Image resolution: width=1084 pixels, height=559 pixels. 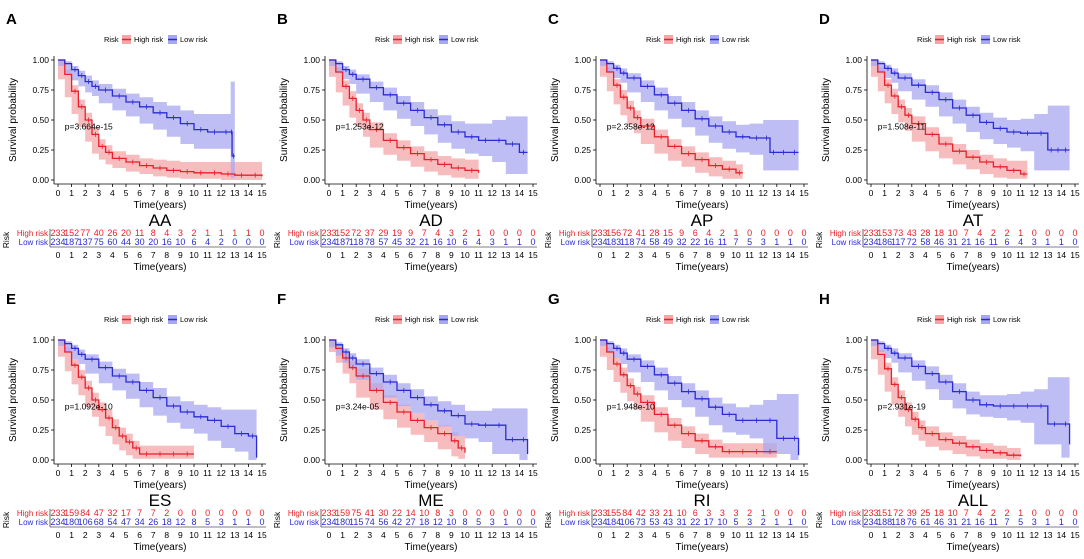 I want to click on risk-low-count: 72, so click(x=912, y=242).